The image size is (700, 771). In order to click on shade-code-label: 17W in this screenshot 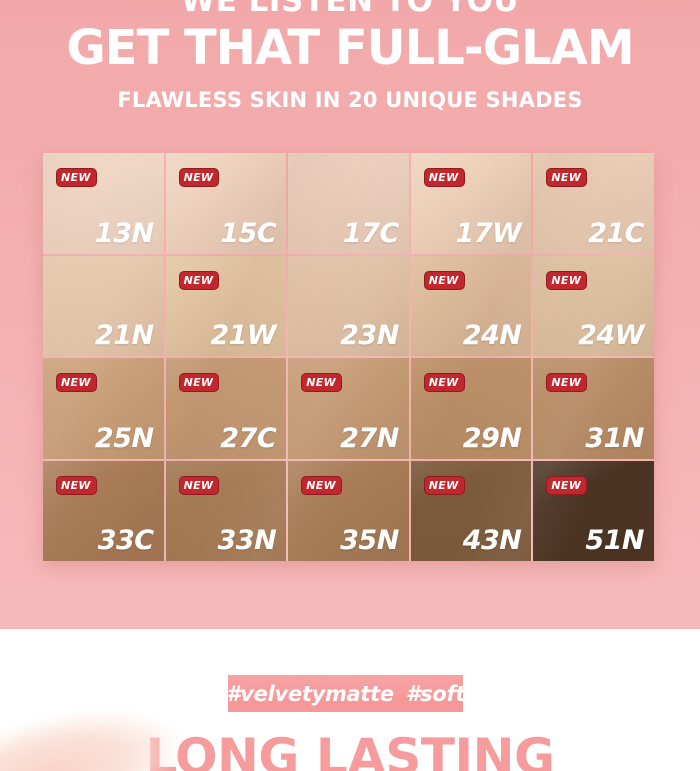, I will do `click(488, 233)`.